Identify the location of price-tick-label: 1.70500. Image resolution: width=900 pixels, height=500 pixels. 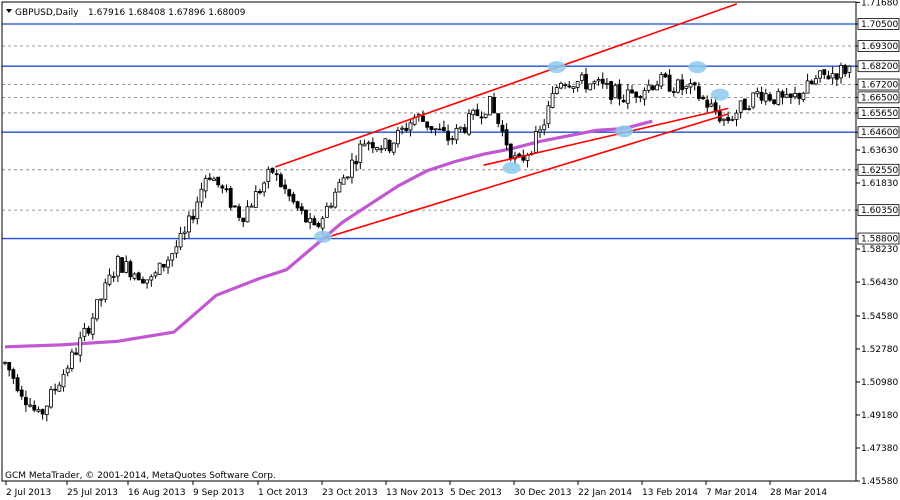
(879, 25).